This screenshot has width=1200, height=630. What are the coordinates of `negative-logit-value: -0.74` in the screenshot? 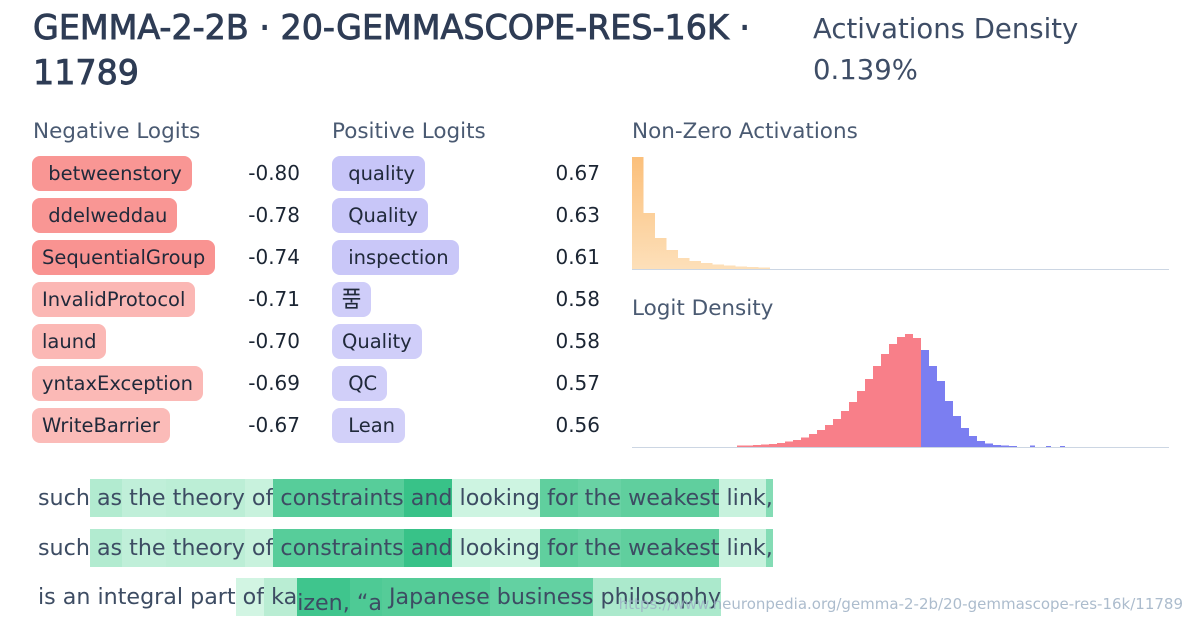 It's located at (274, 257).